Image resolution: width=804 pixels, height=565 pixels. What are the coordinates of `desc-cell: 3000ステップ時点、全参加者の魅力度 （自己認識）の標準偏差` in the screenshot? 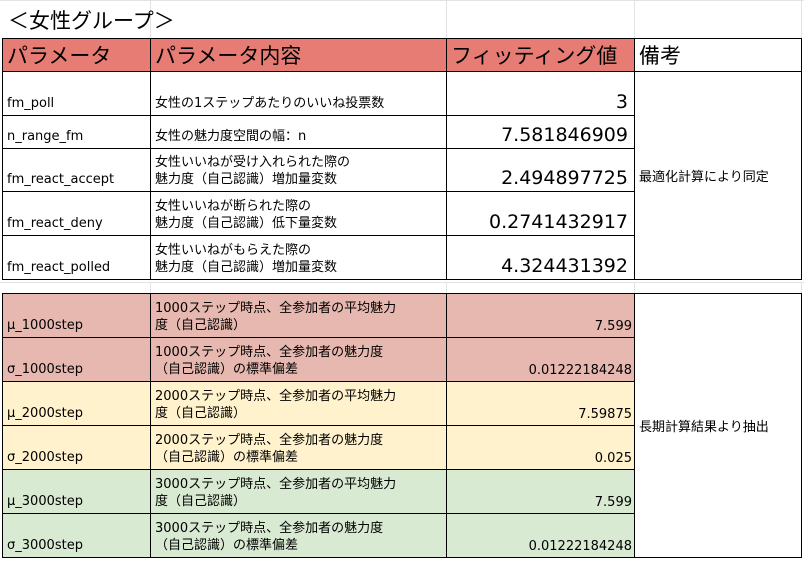 It's located at (298, 535).